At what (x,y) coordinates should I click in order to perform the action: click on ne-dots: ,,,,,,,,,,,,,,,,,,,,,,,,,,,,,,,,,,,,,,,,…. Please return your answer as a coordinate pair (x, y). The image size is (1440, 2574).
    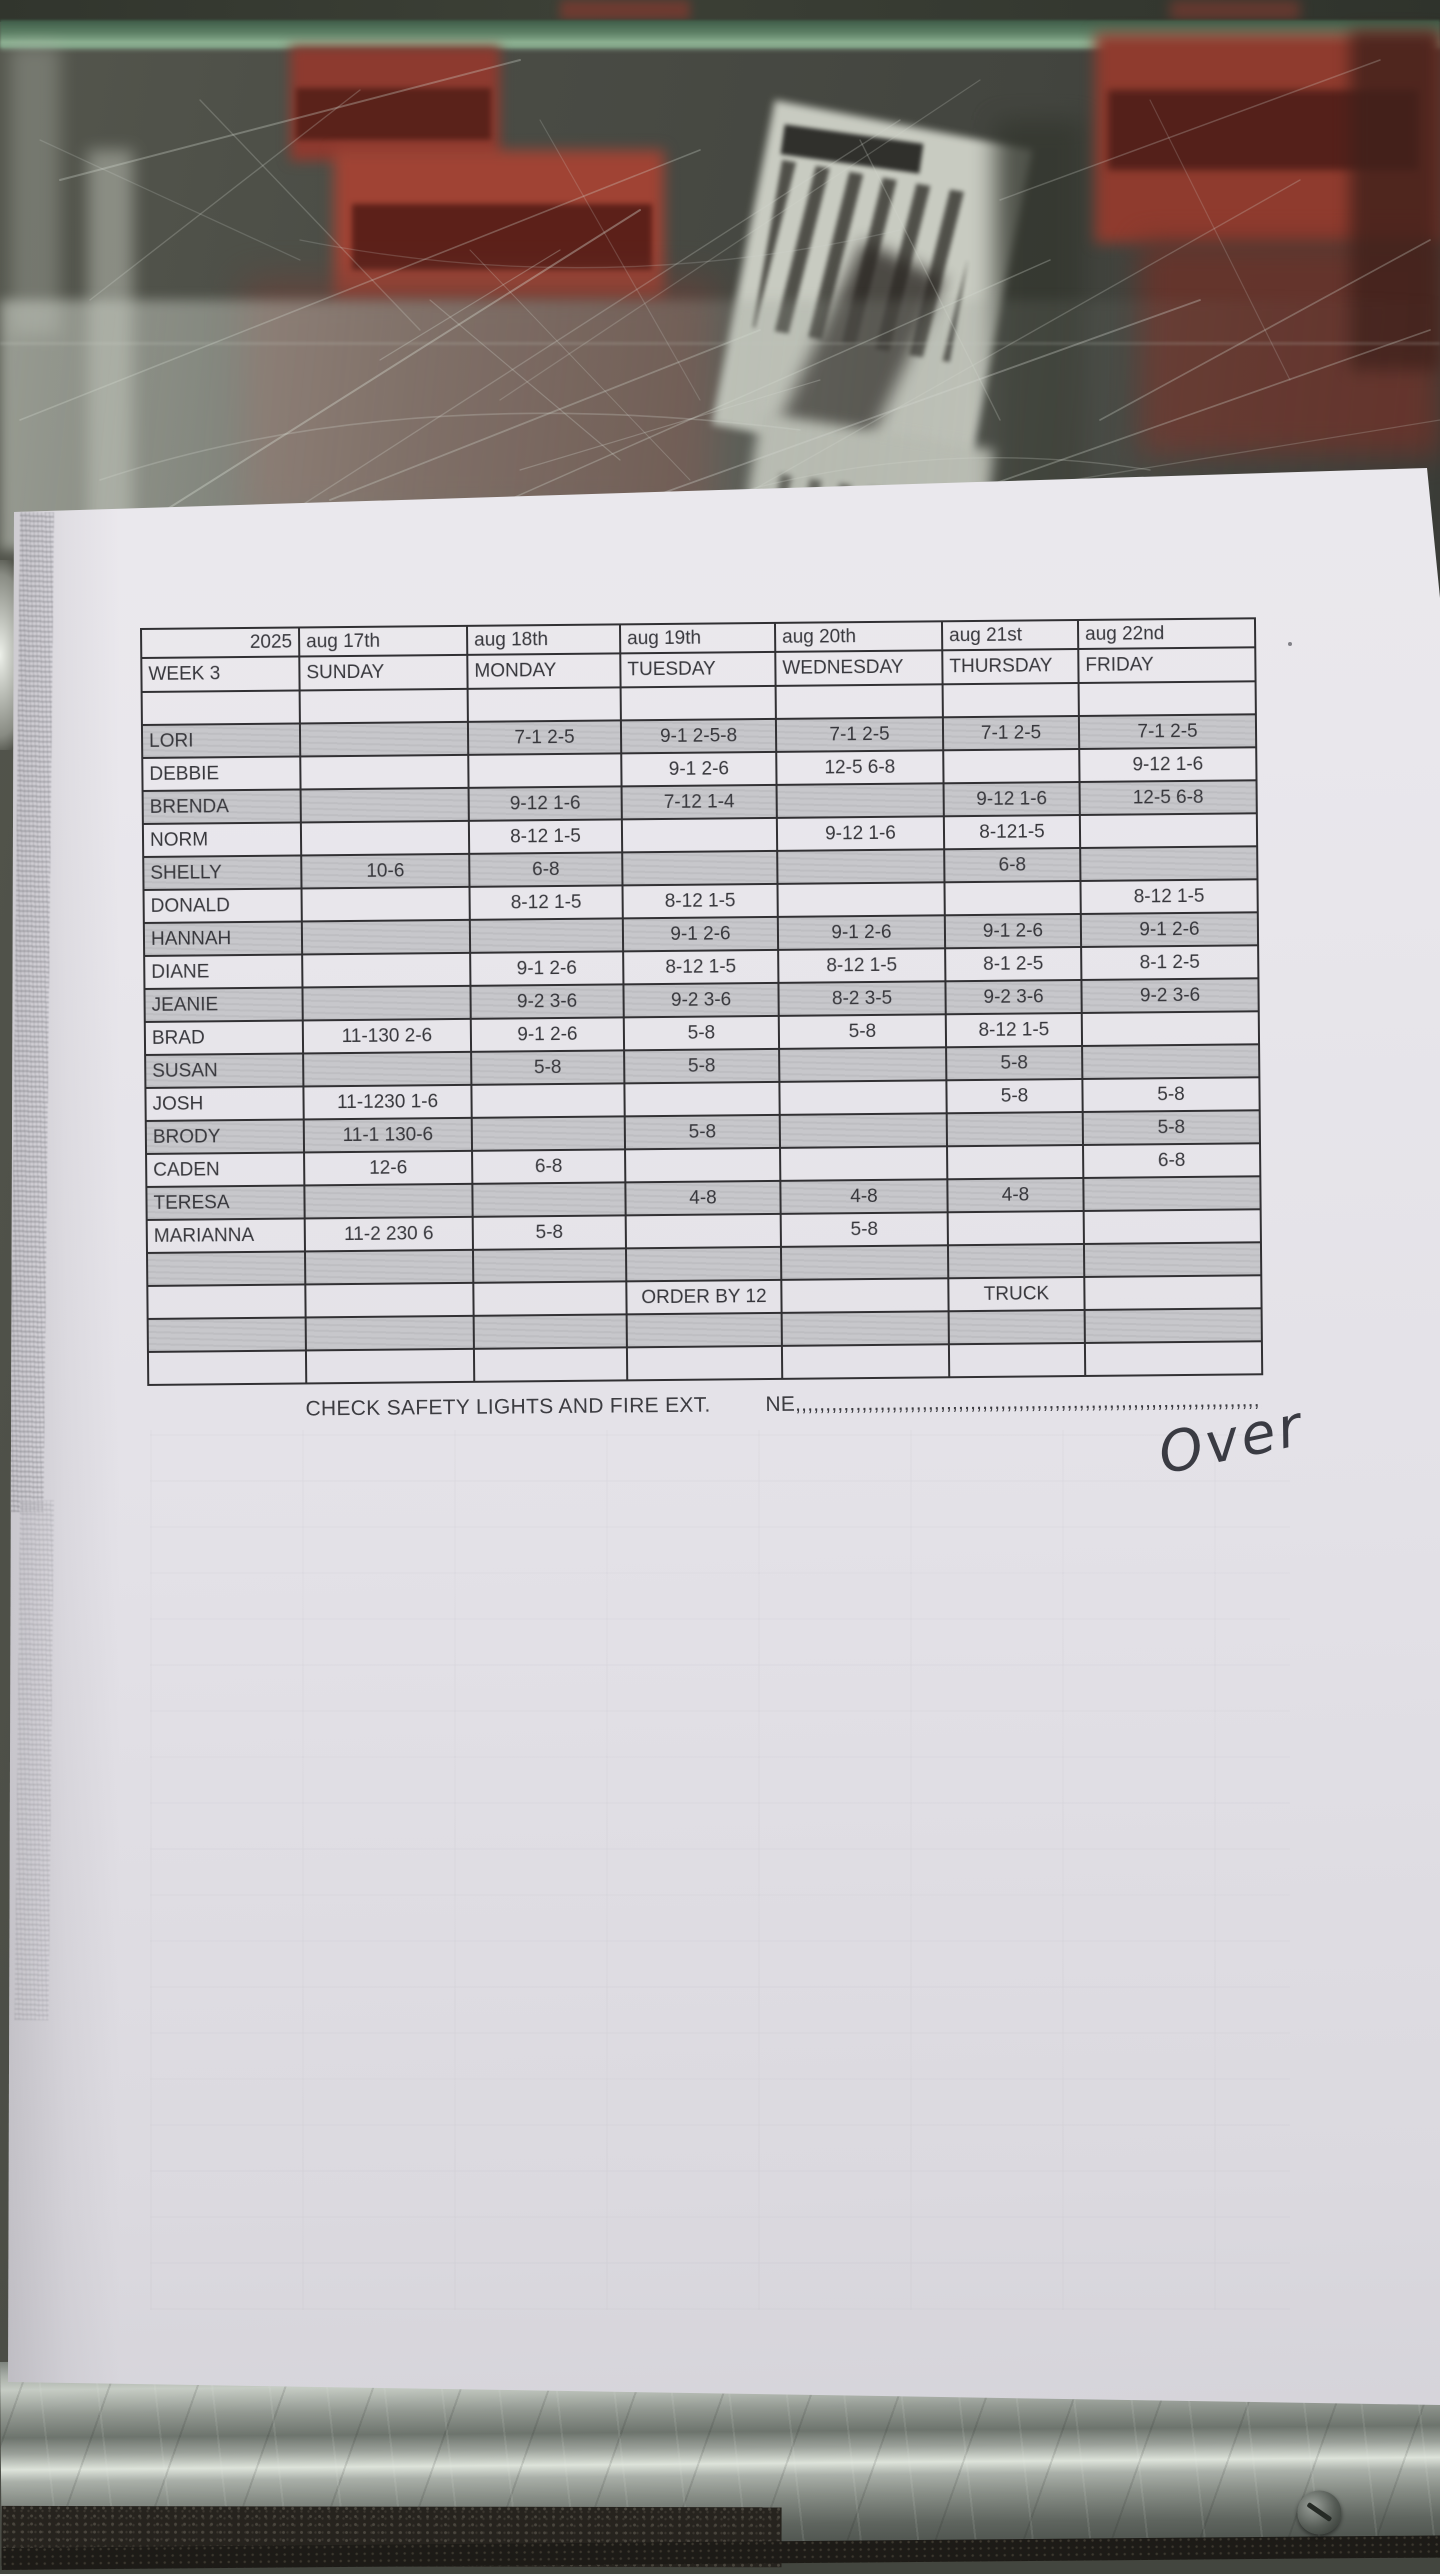
    Looking at the image, I should click on (1028, 1402).